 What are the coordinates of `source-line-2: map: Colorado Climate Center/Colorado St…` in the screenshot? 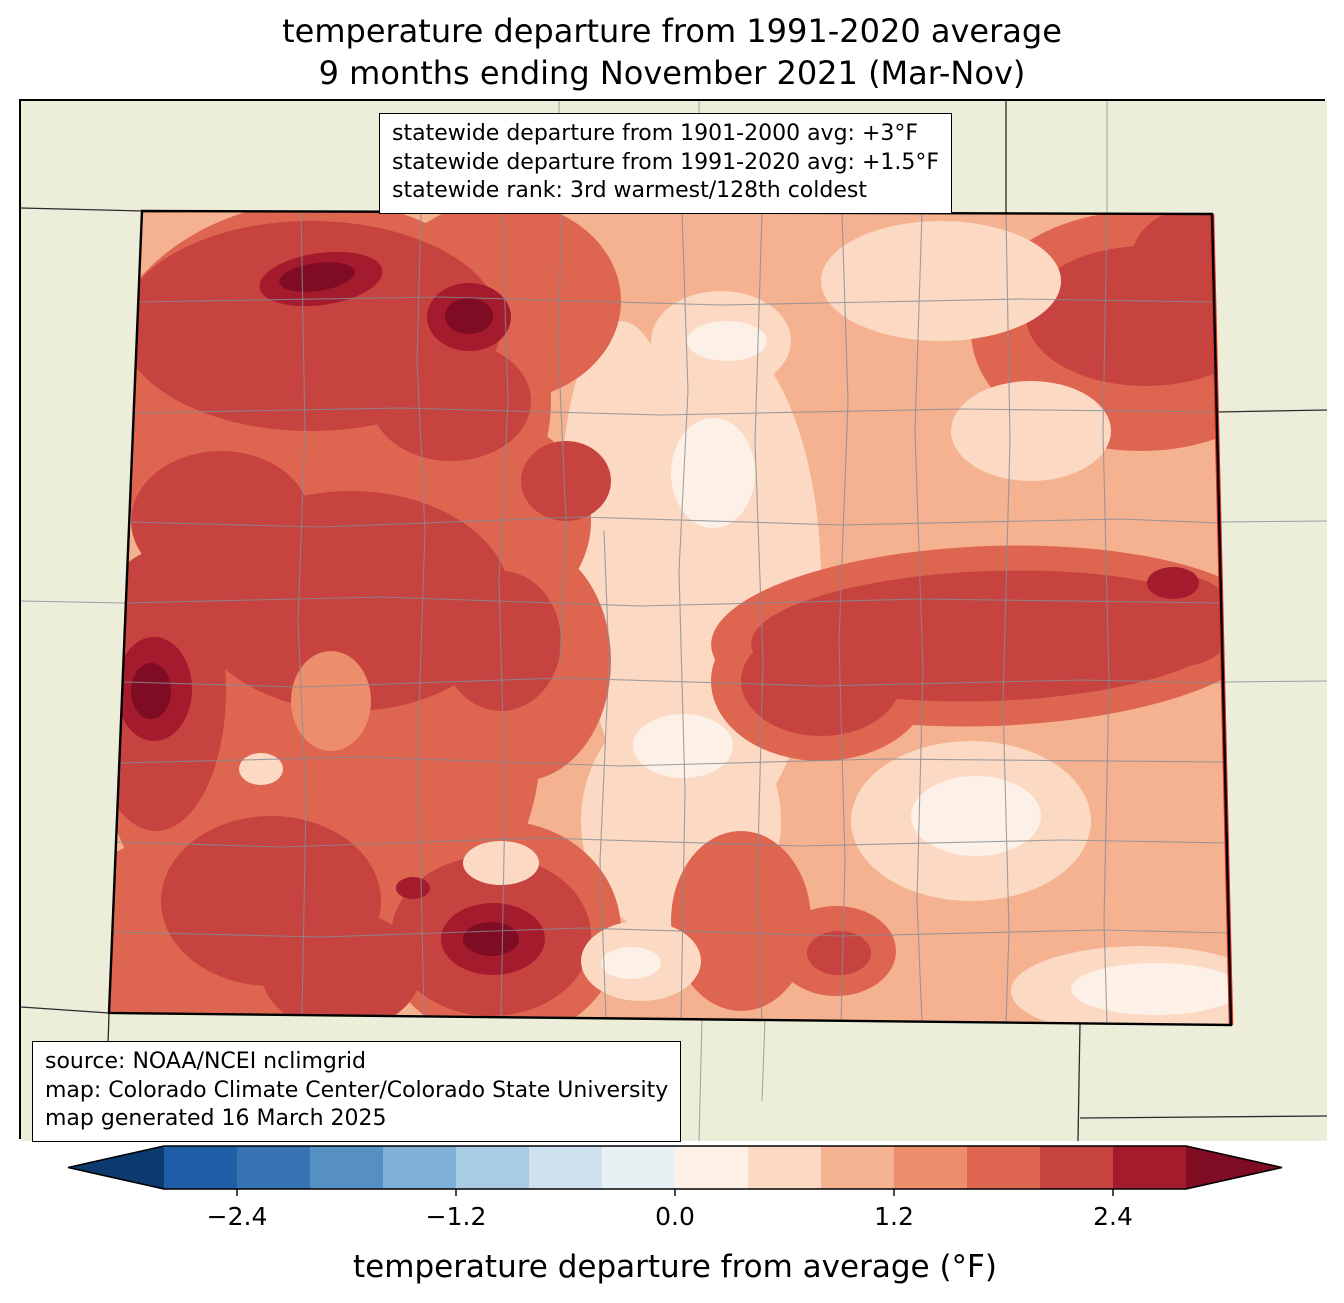 It's located at (357, 1090).